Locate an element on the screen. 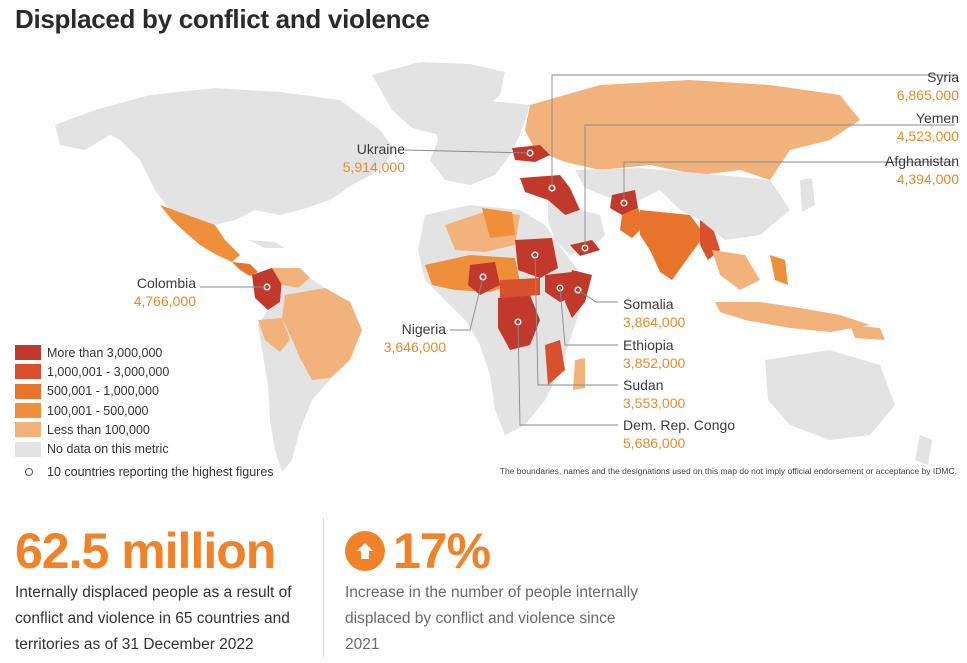 Image resolution: width=967 pixels, height=663 pixels. country-colombia is located at coordinates (267, 289).